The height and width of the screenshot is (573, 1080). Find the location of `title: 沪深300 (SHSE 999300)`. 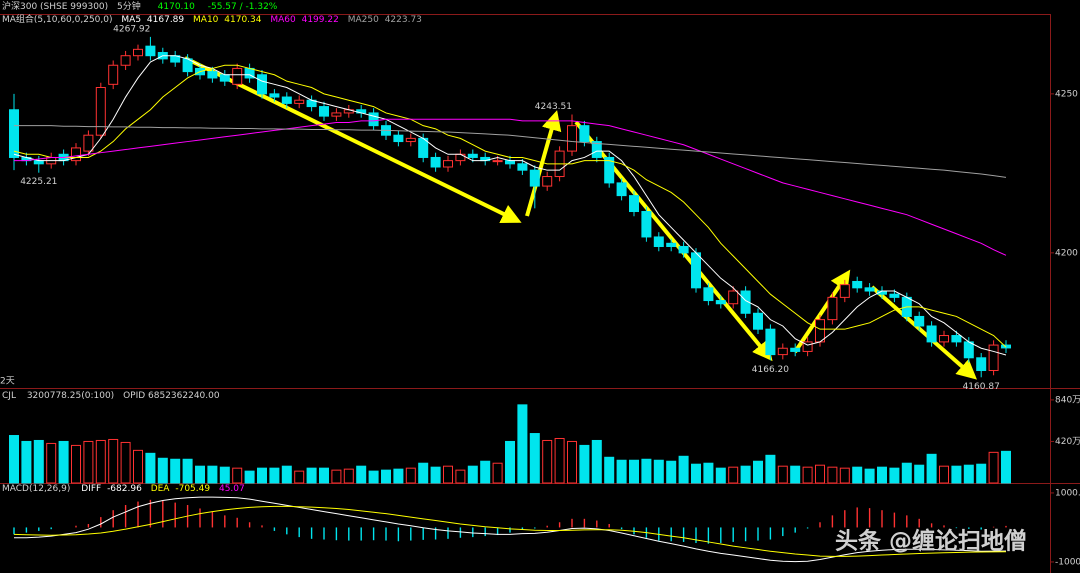

title: 沪深300 (SHSE 999300) is located at coordinates (55, 6).